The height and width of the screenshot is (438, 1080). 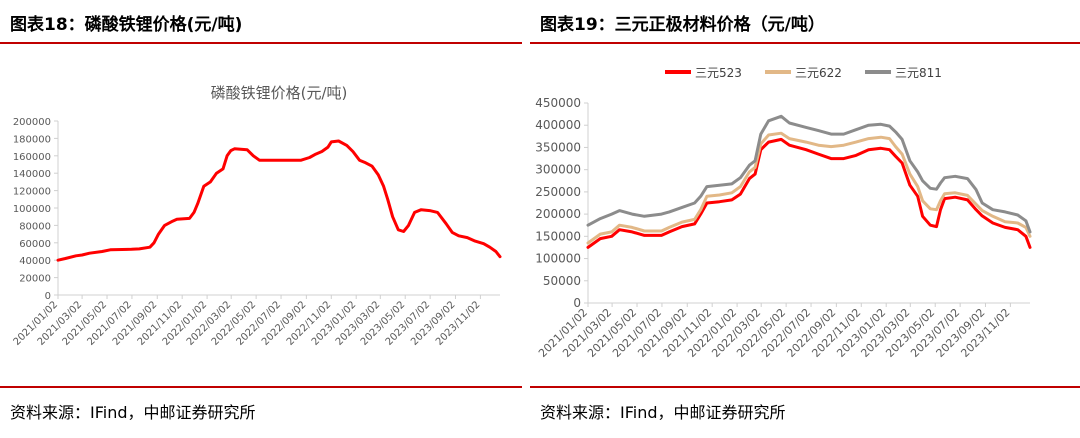 What do you see at coordinates (32, 157) in the screenshot?
I see `y-tick-label: 160000` at bounding box center [32, 157].